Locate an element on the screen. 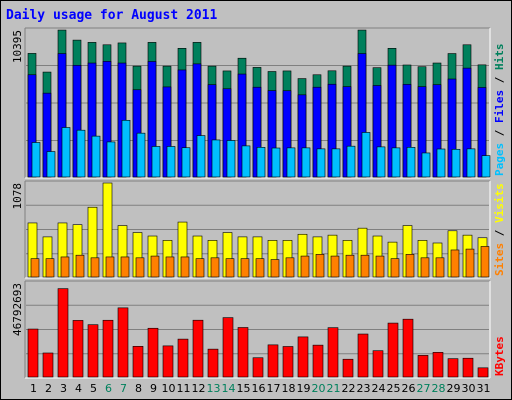  day-label: 10 is located at coordinates (169, 388).